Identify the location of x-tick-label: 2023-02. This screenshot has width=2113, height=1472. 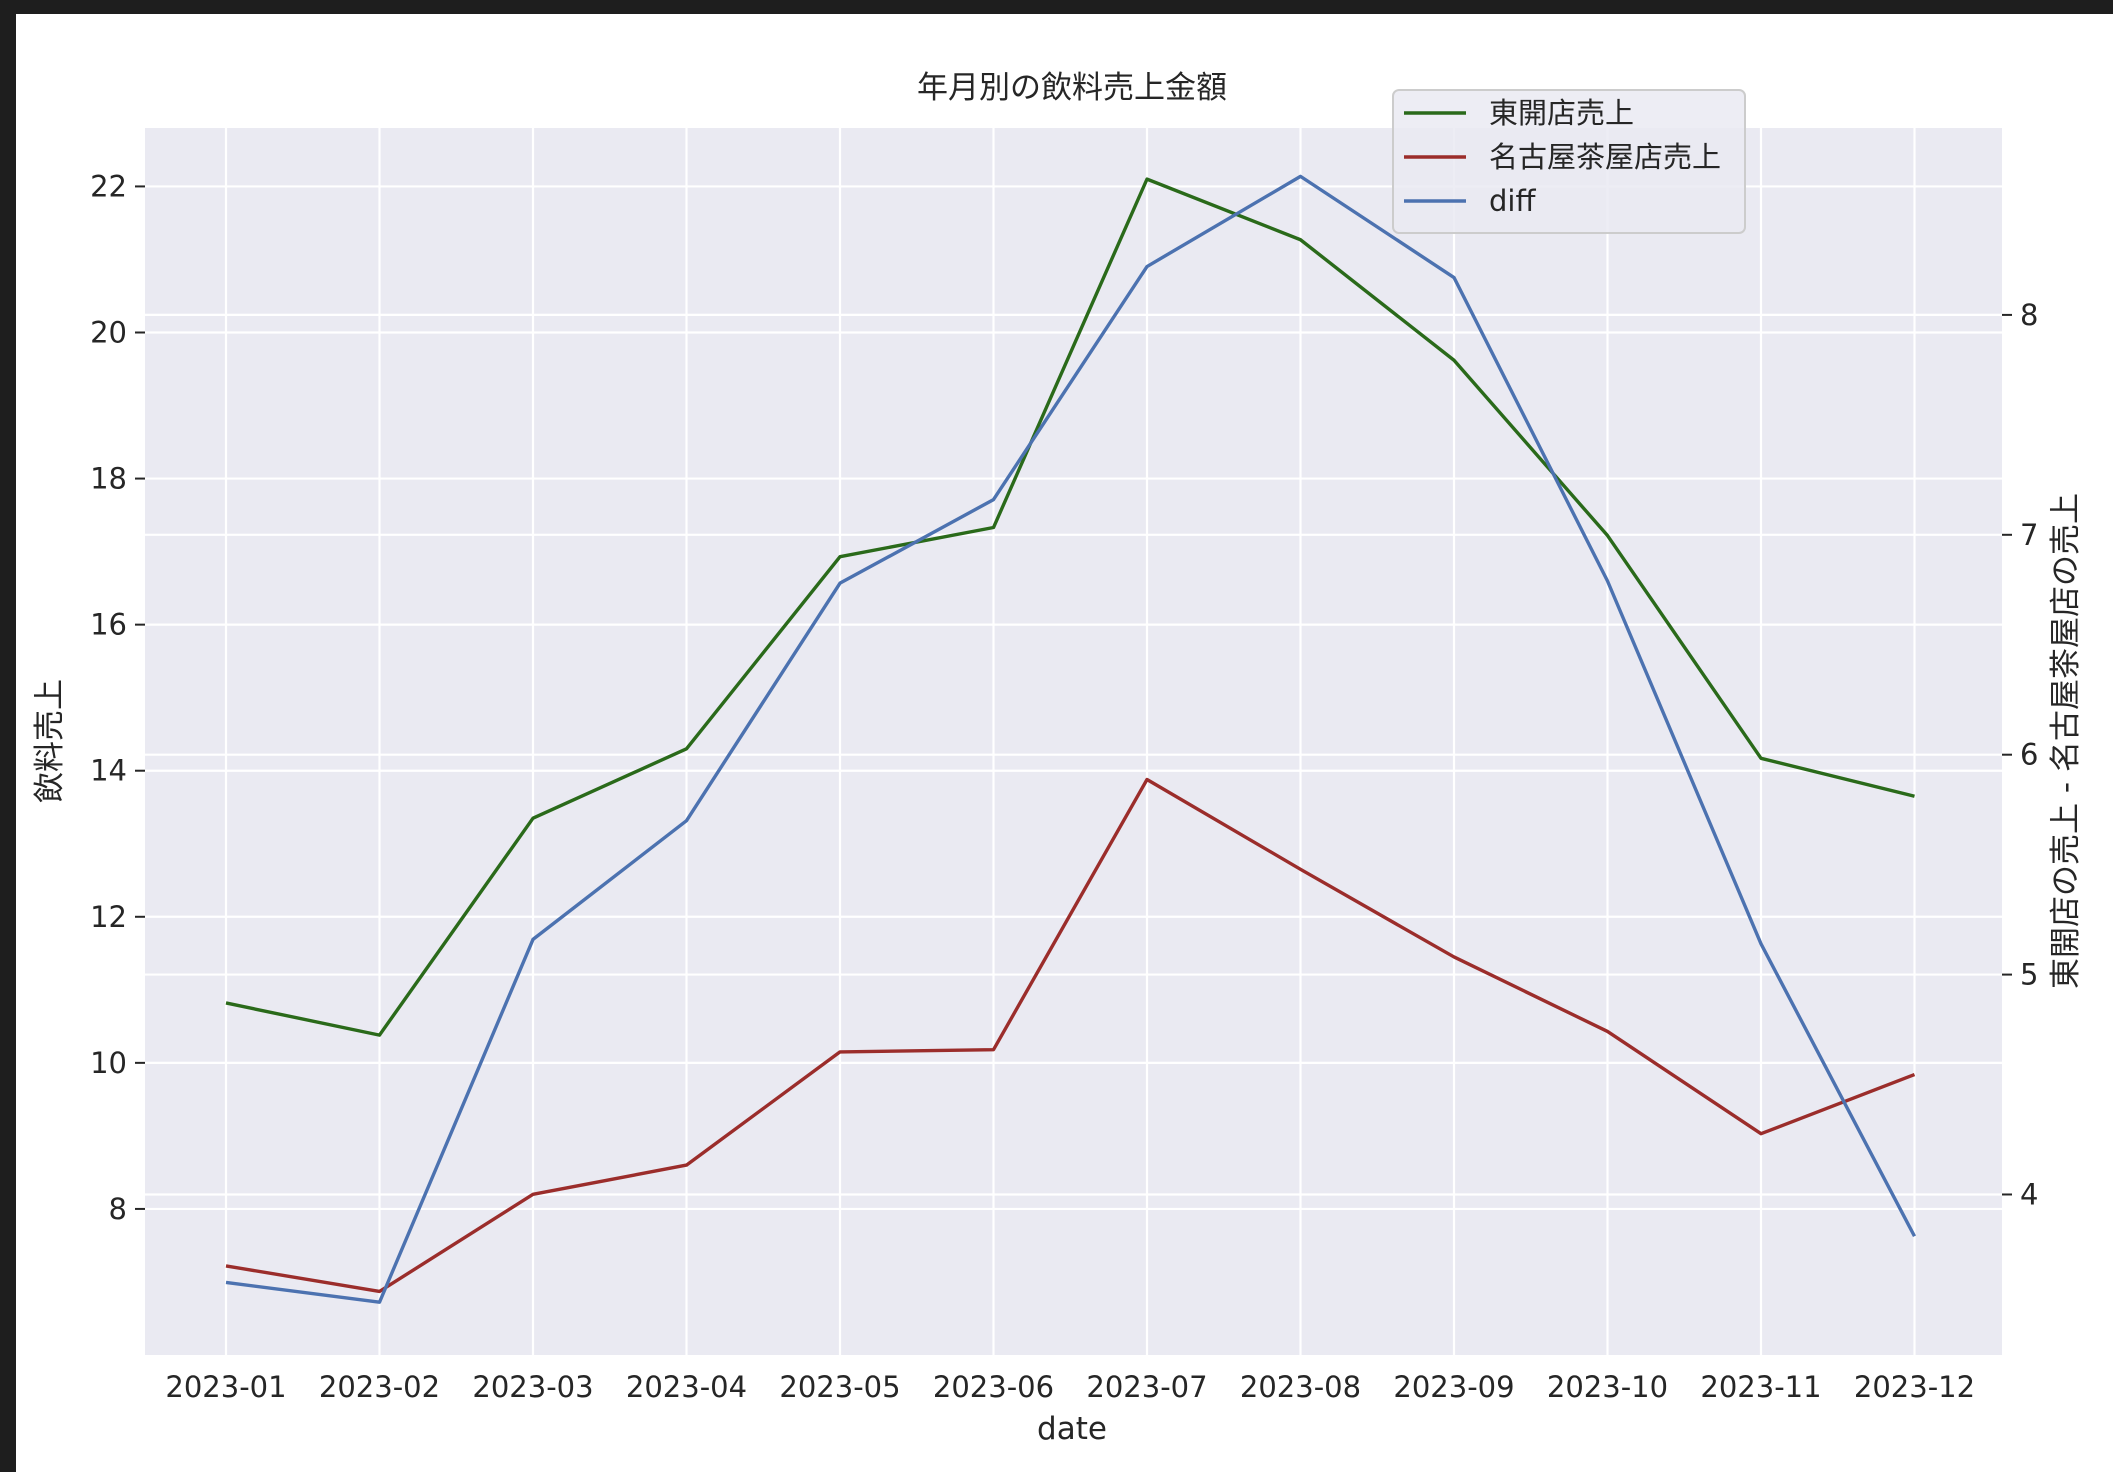
(379, 1387).